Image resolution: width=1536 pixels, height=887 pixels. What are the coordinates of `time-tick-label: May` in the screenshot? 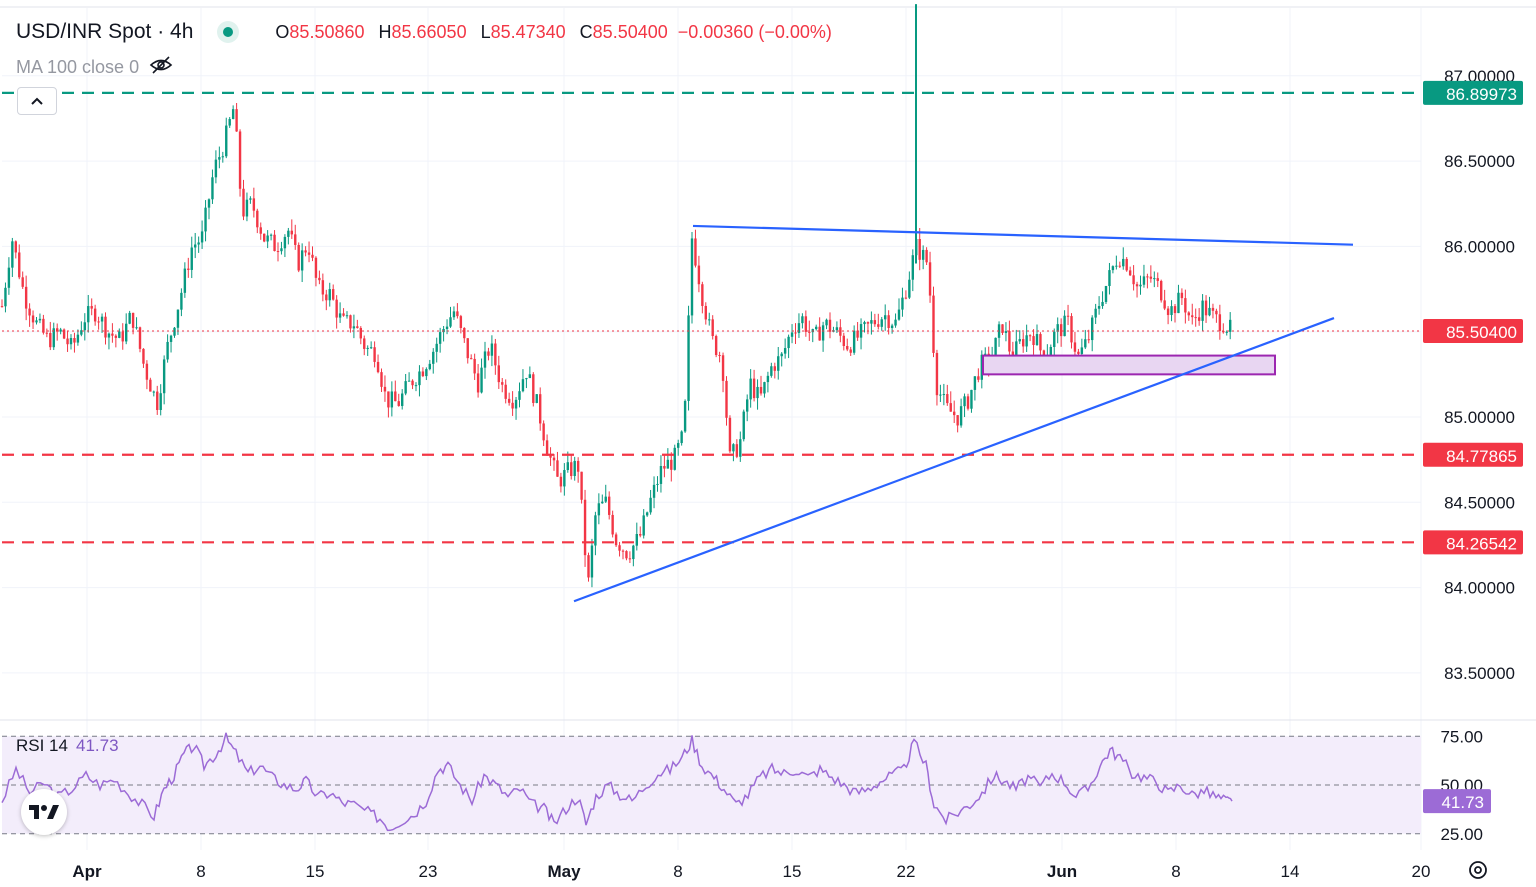 It's located at (564, 871).